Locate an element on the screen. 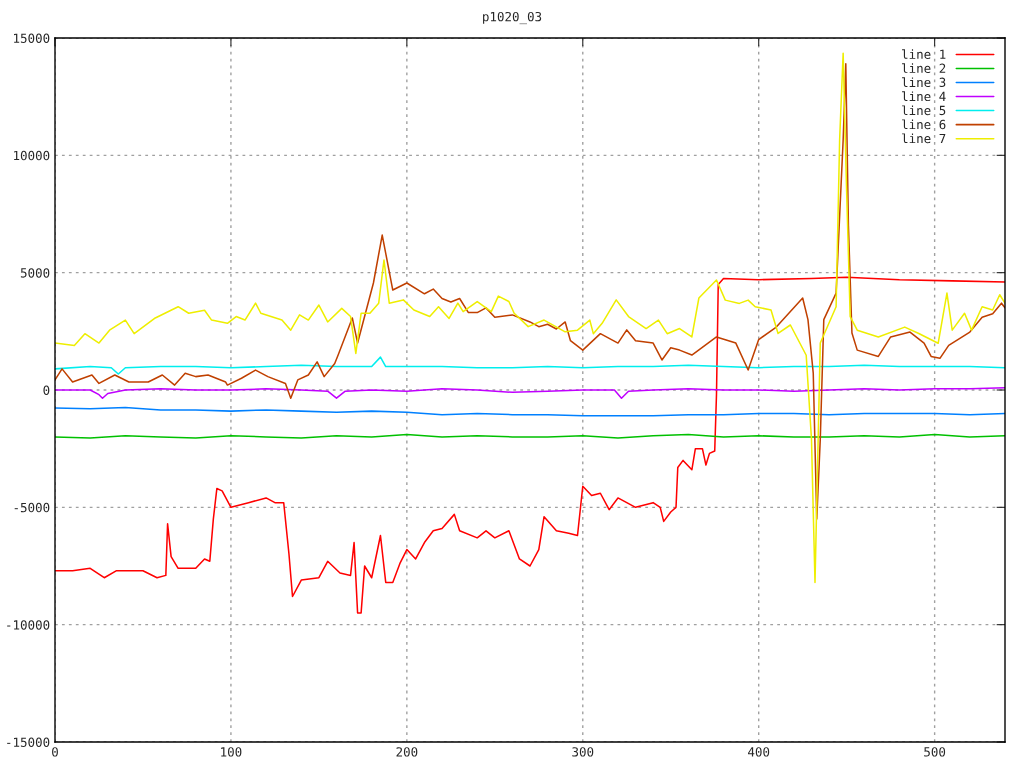 This screenshot has width=1024, height=768. legend-label: line 3 is located at coordinates (924, 82).